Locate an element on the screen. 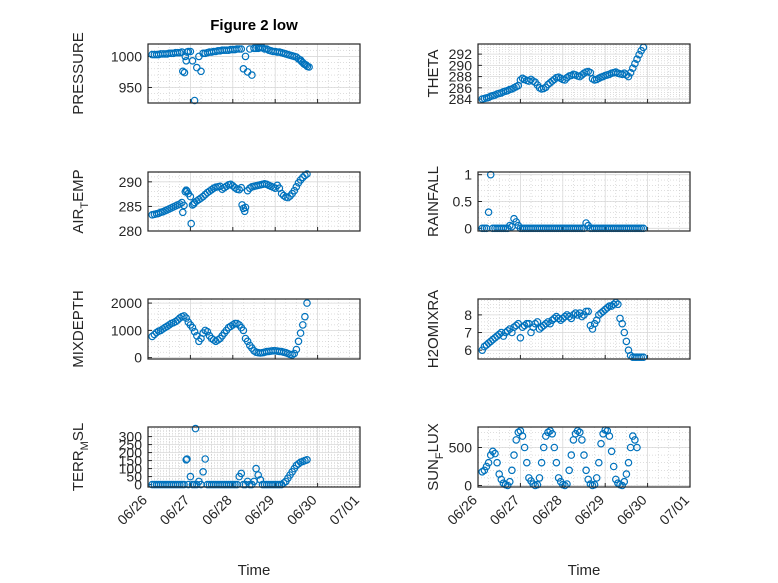 The width and height of the screenshot is (778, 583). panel-4-data-point is located at coordinates (516, 222).